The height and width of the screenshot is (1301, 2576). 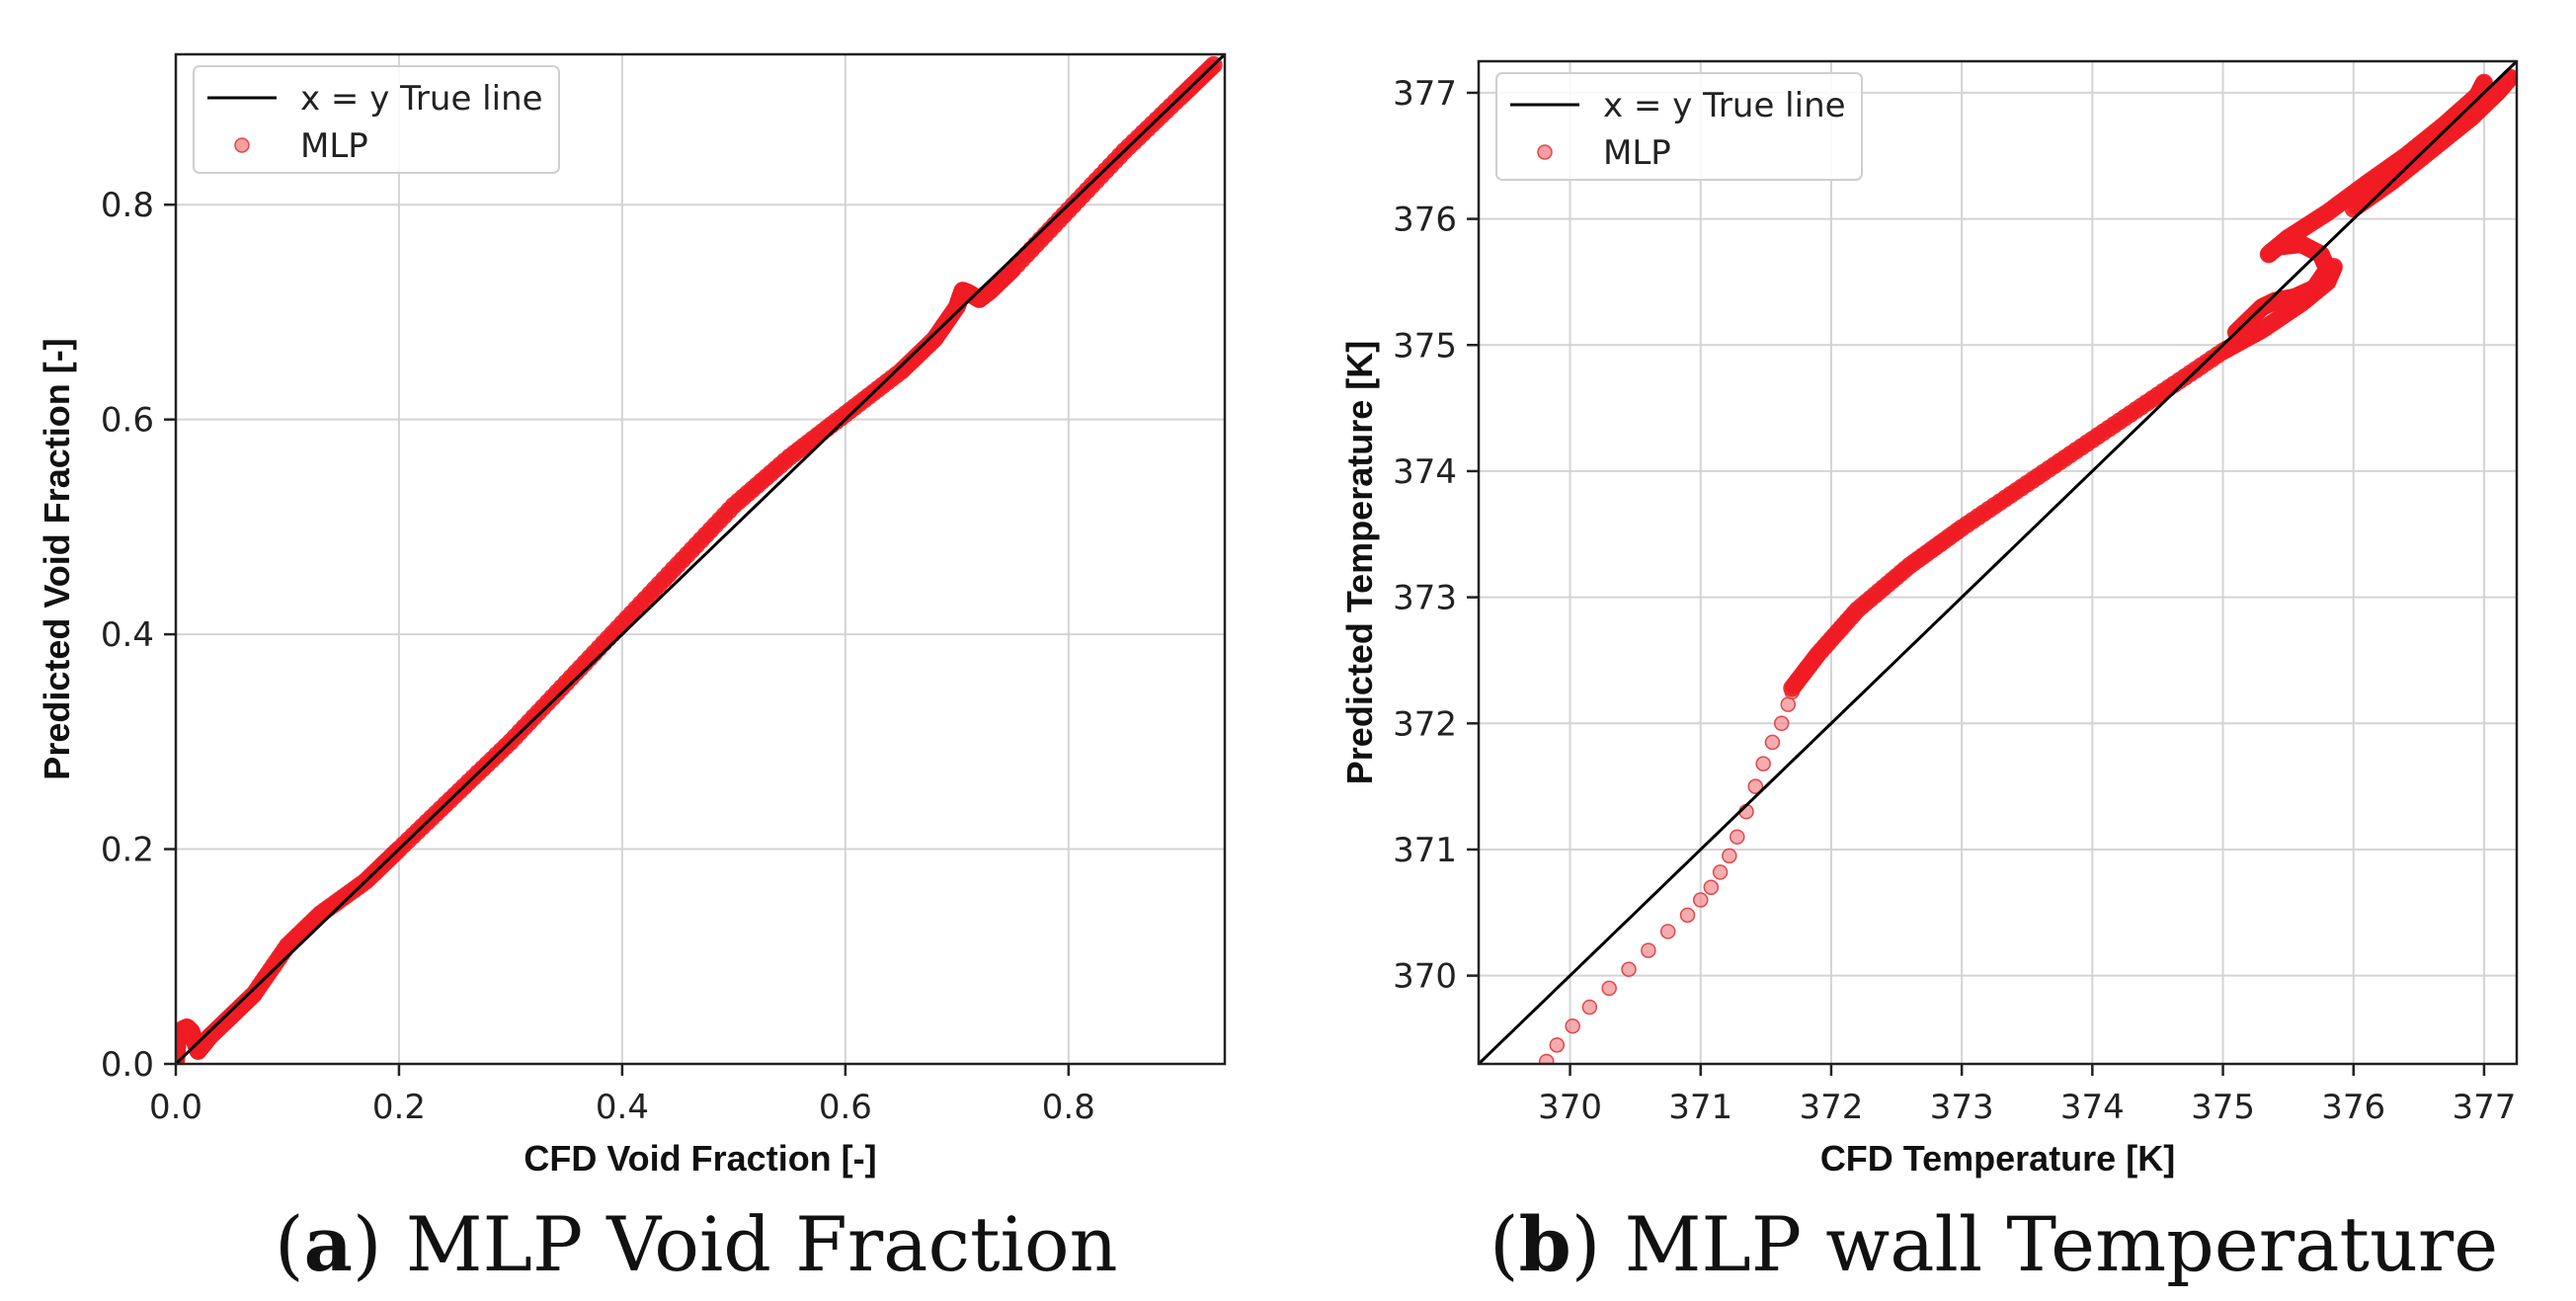 I want to click on caption-a: (a) MLP Void Fraction, so click(x=696, y=1244).